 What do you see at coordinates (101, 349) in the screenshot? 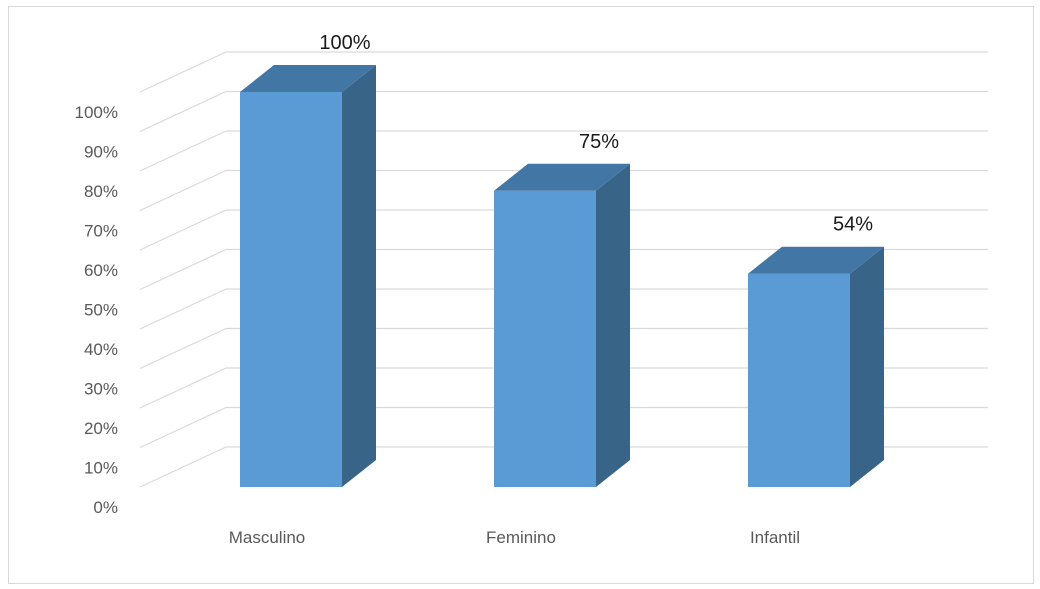
I see `y-tick-label: 40%` at bounding box center [101, 349].